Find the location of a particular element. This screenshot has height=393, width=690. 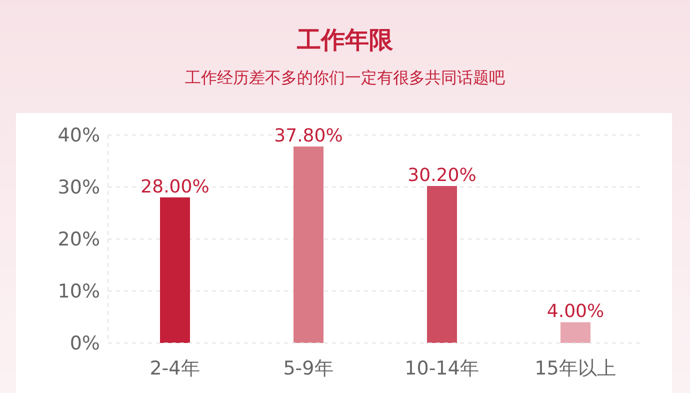

x-tick-label: 5-9年 is located at coordinates (308, 368).